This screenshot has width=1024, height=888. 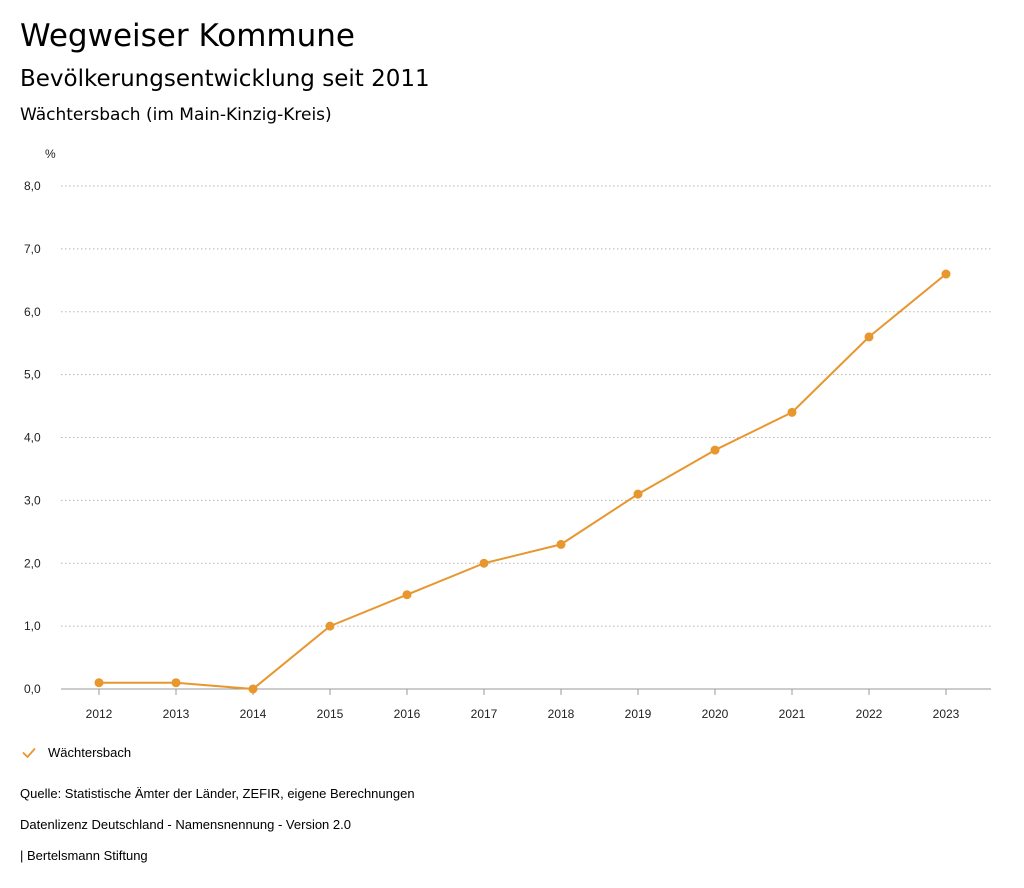 What do you see at coordinates (946, 714) in the screenshot?
I see `x-tick-label: 2023` at bounding box center [946, 714].